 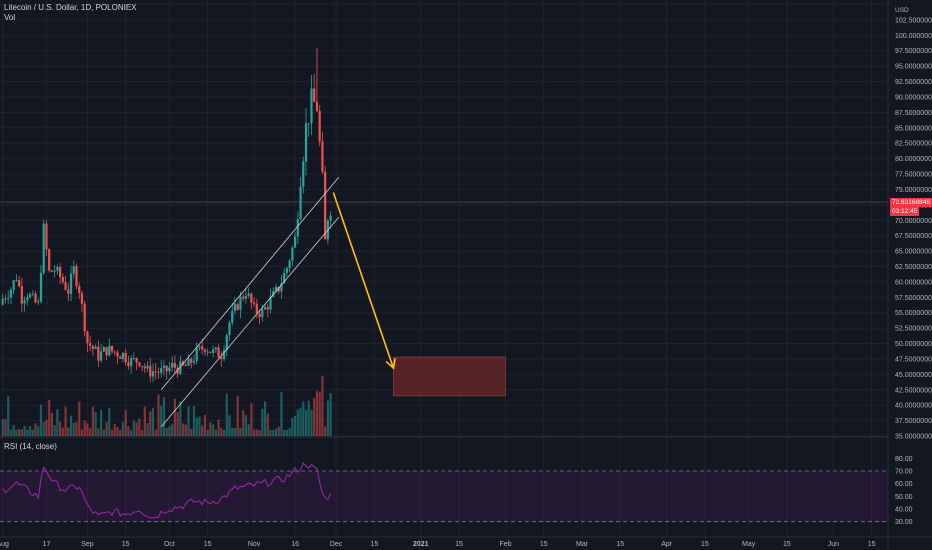 What do you see at coordinates (295, 544) in the screenshot?
I see `time-tick-label: 16` at bounding box center [295, 544].